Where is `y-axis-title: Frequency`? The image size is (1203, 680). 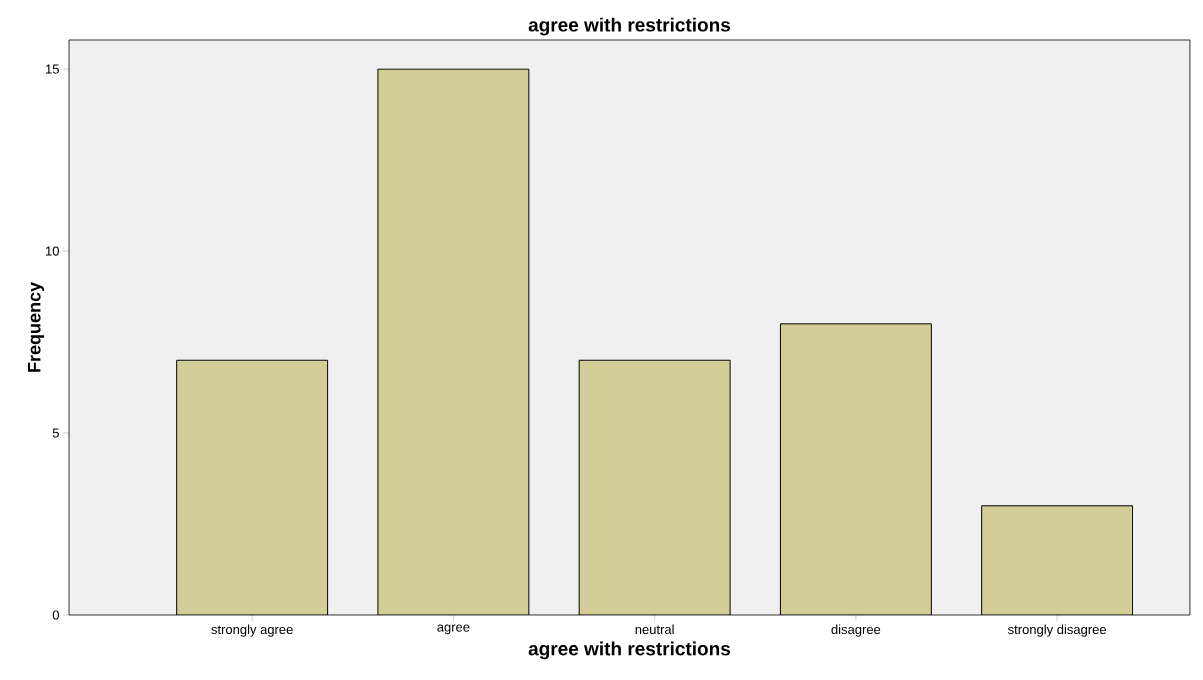 y-axis-title: Frequency is located at coordinates (36, 327).